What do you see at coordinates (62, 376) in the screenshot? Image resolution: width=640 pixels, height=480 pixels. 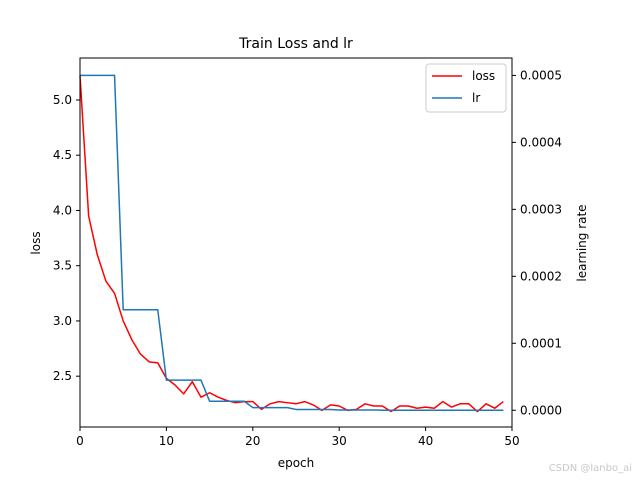 I see `y-left-tick-label: 2.5` at bounding box center [62, 376].